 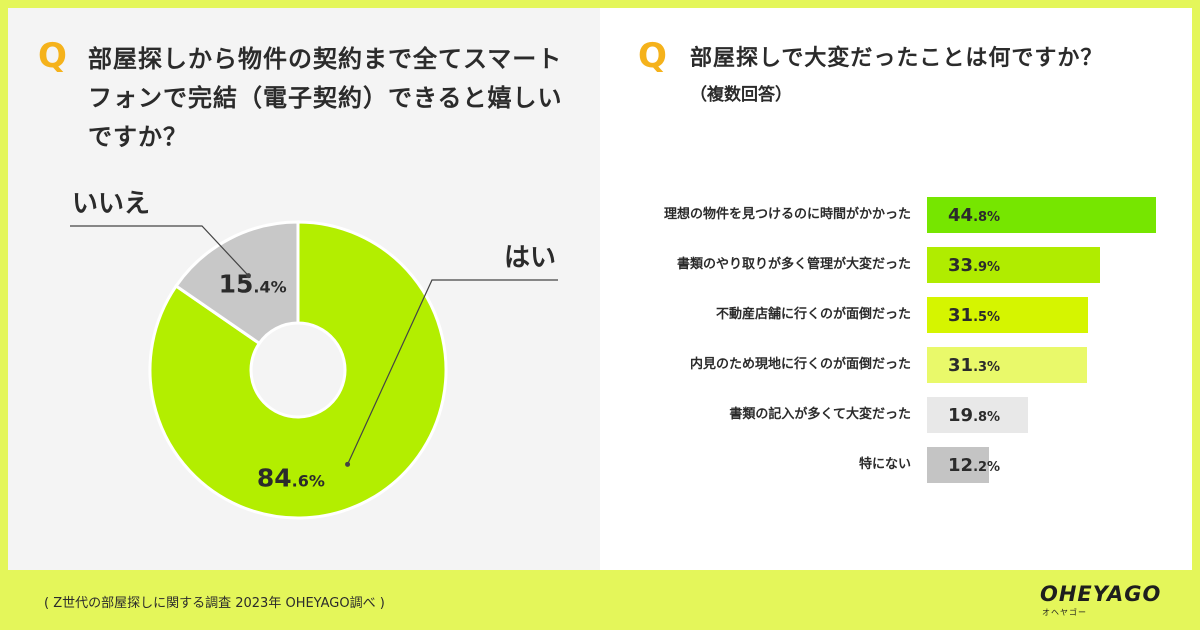 I want to click on brand-logo: OHEYAGO オヘヤゴー, so click(x=1100, y=602).